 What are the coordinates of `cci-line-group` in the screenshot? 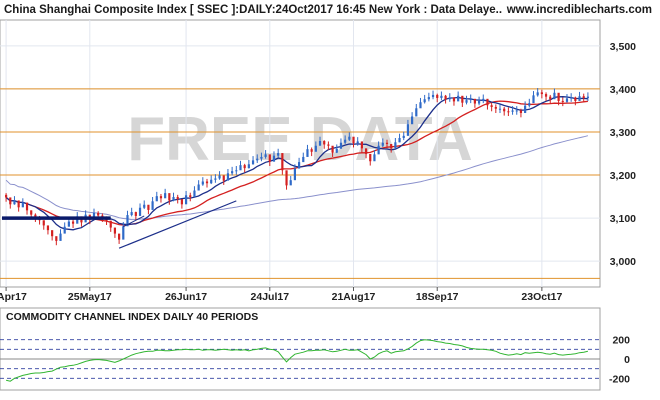 It's located at (297, 360).